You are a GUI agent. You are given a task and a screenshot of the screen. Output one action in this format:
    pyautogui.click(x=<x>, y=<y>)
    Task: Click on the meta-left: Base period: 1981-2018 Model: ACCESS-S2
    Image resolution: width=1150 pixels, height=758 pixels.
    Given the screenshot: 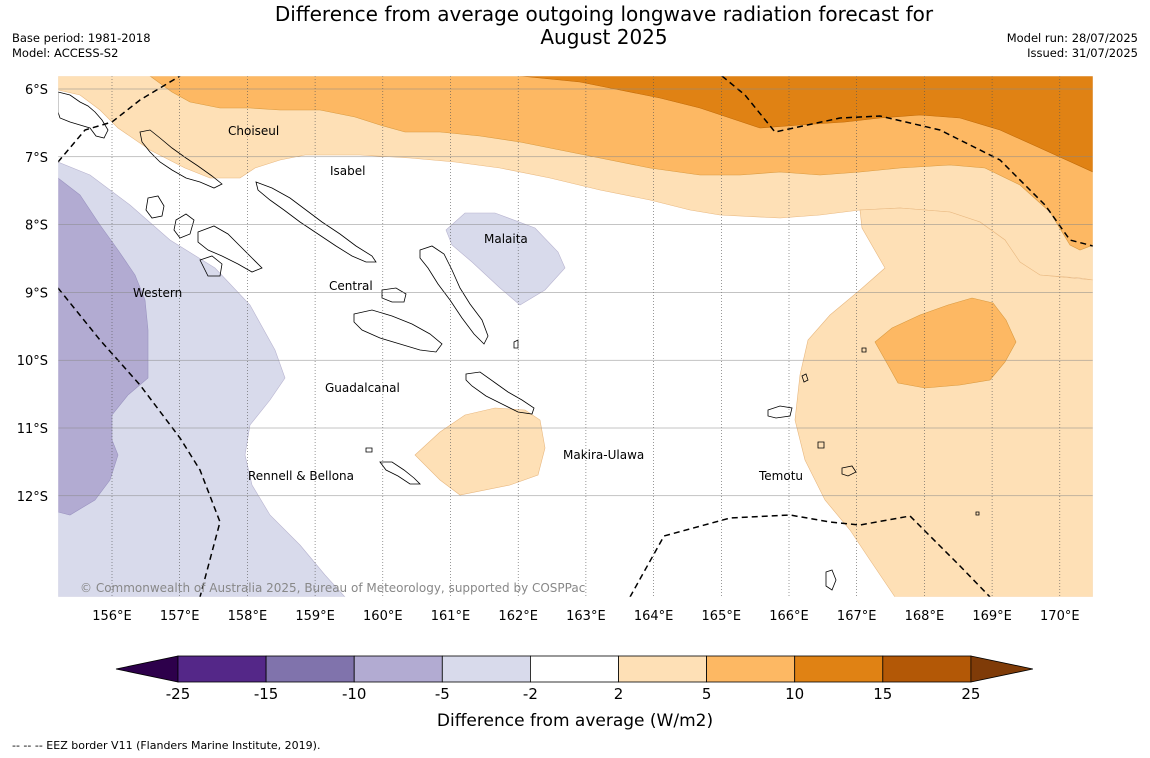 What is the action you would take?
    pyautogui.click(x=81, y=46)
    